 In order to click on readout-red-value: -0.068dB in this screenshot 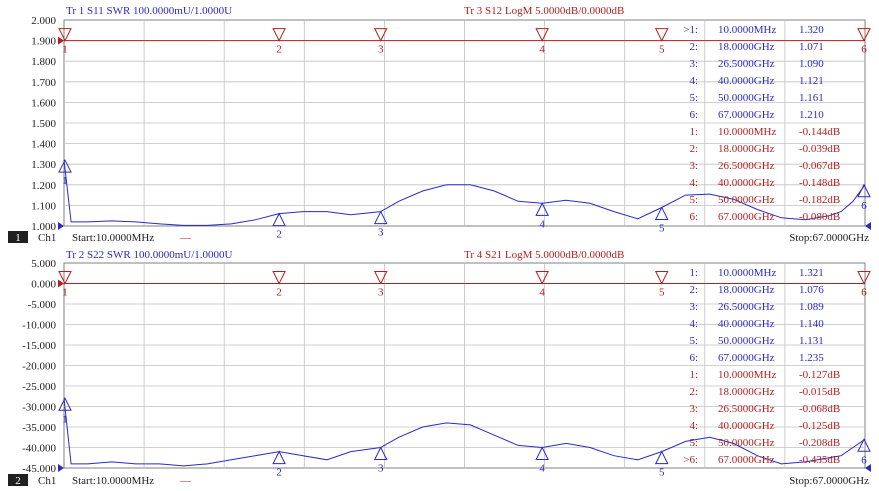, I will do `click(819, 409)`.